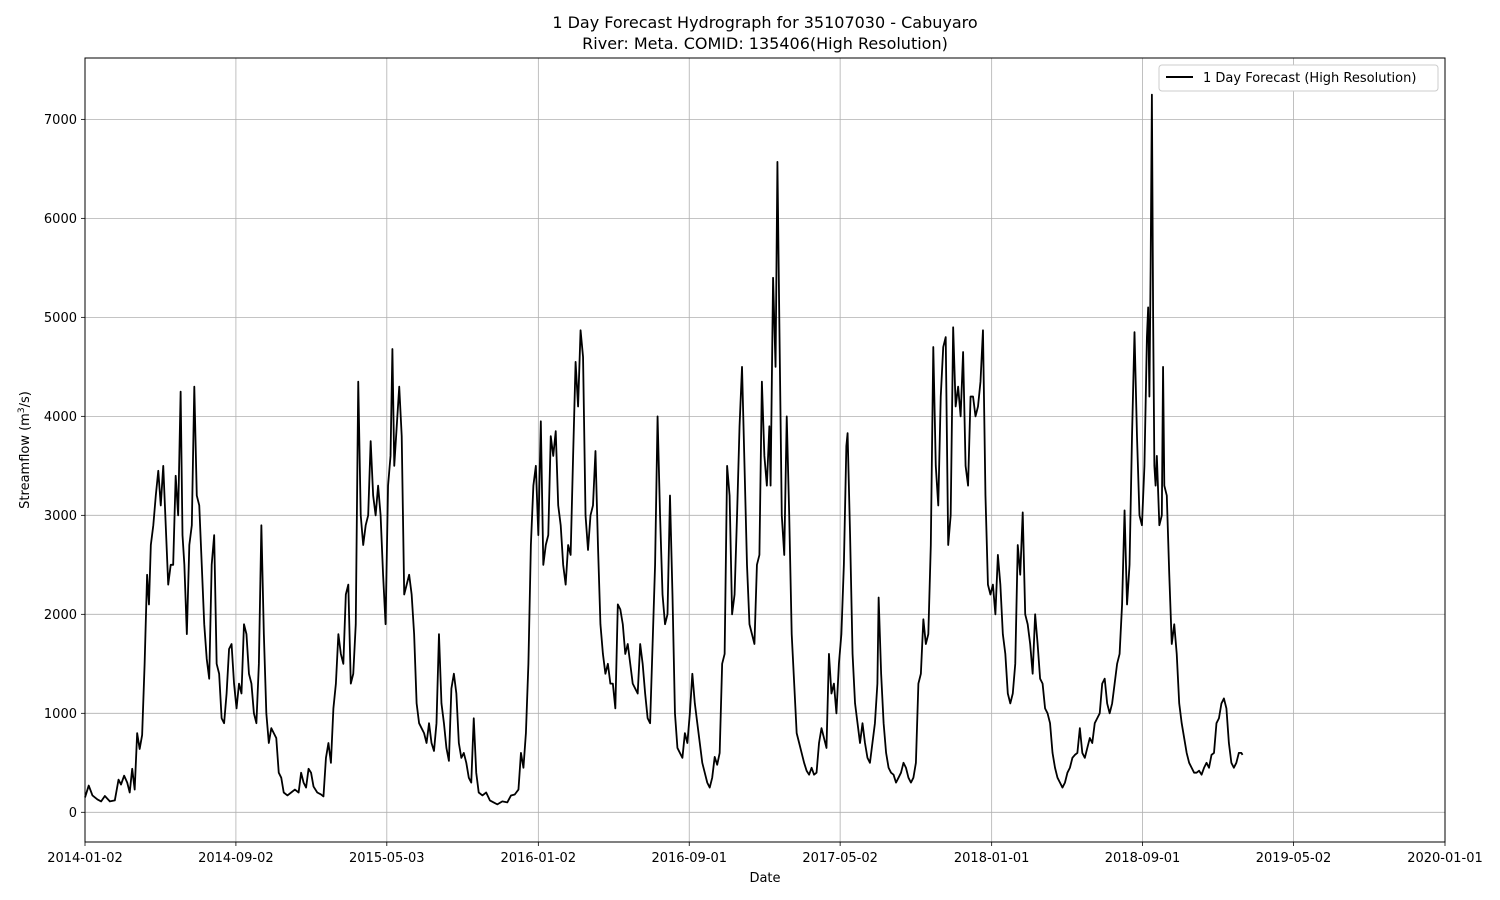  I want to click on x-tick-label: 2018-01-01, so click(992, 858).